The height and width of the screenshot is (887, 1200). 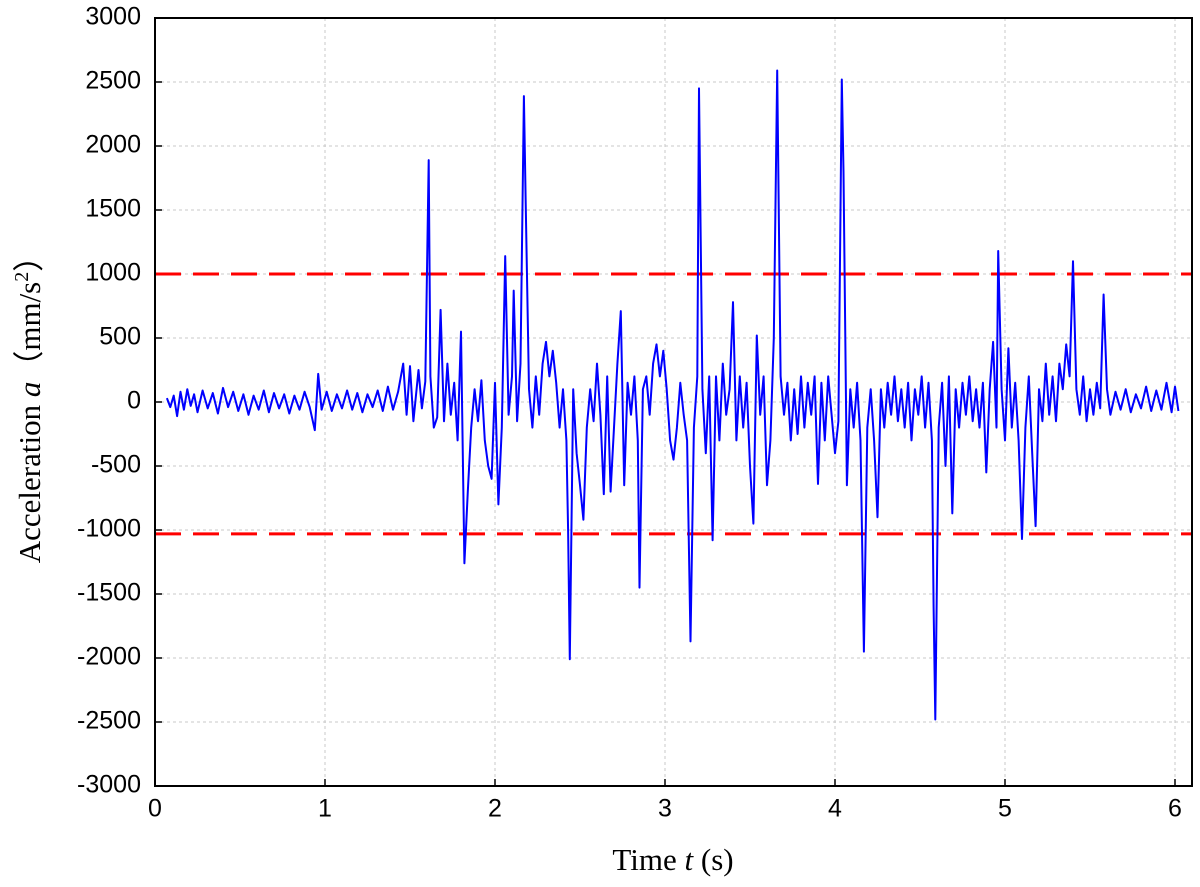 What do you see at coordinates (29, 390) in the screenshot?
I see `y-label-symbol: a` at bounding box center [29, 390].